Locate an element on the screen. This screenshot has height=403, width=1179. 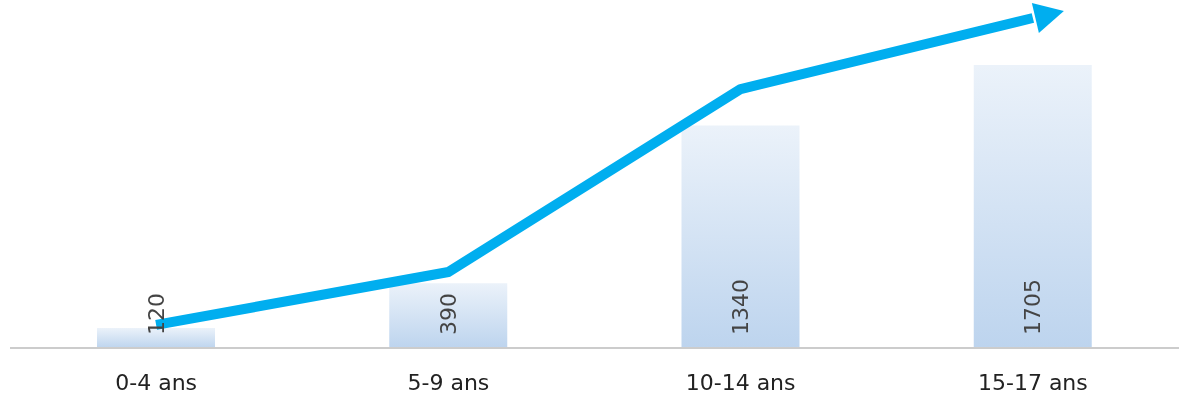
data-label: 390 is located at coordinates (448, 314).